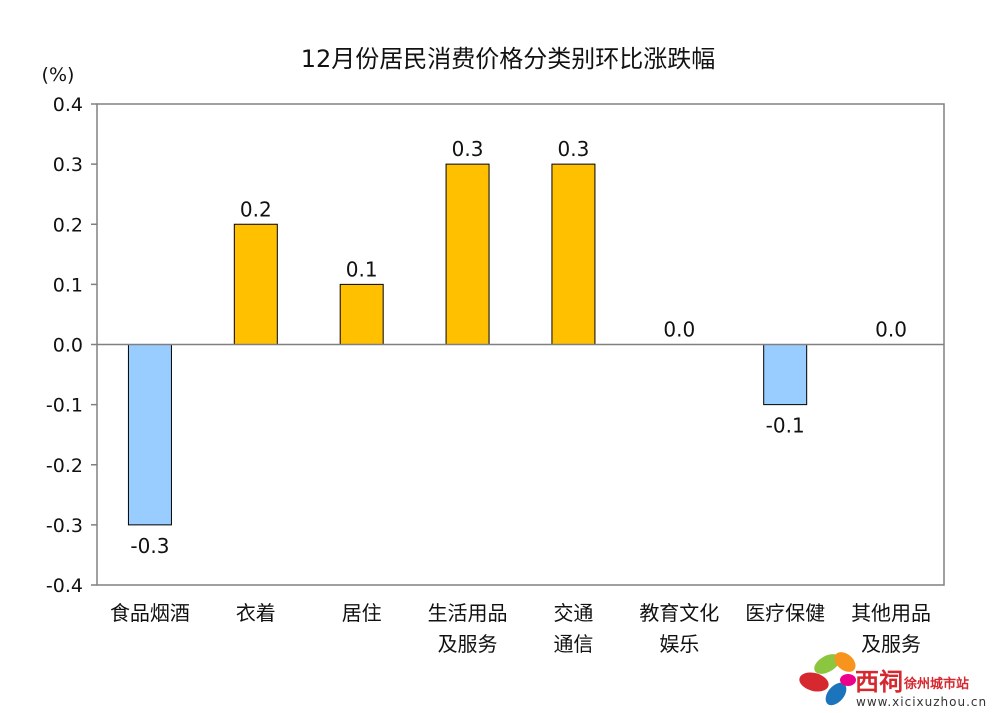  What do you see at coordinates (936, 684) in the screenshot?
I see `watermark-site: 徐州城市站` at bounding box center [936, 684].